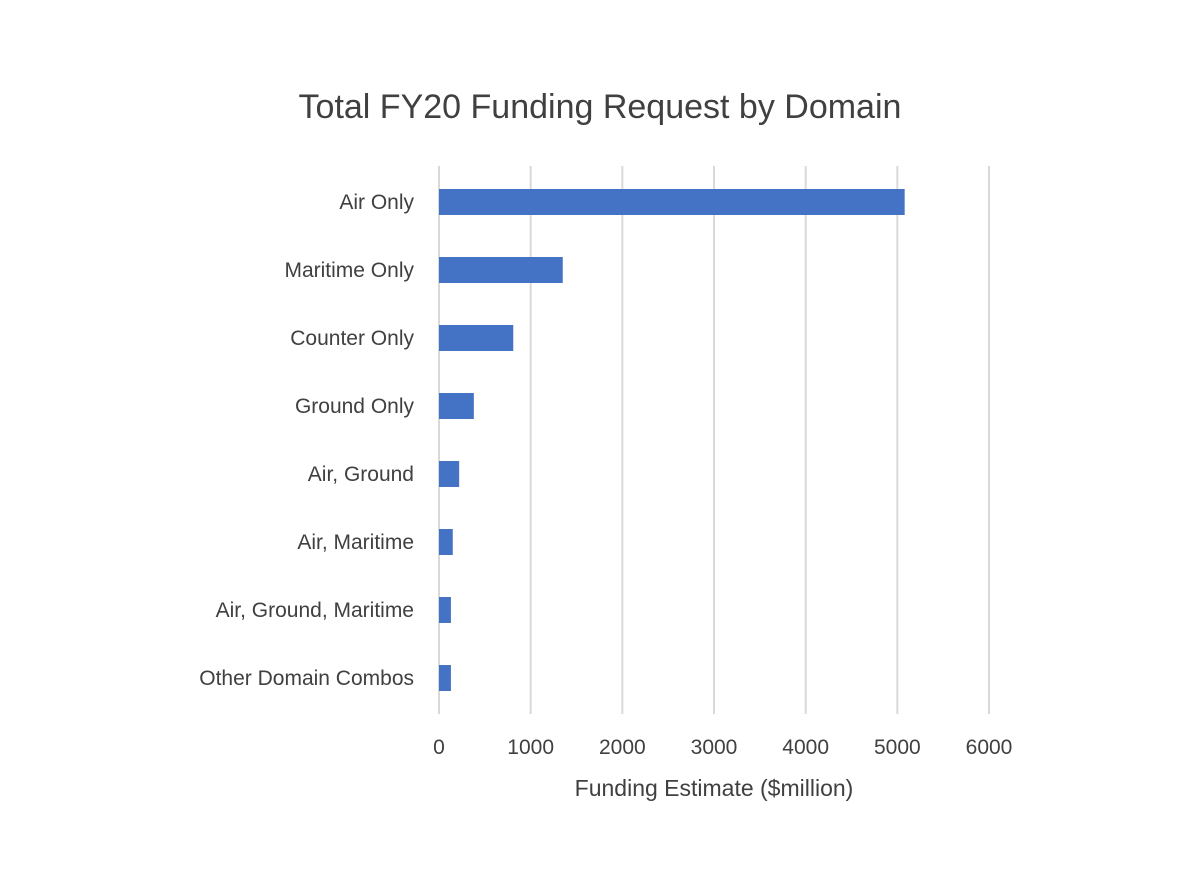  Describe the element at coordinates (805, 747) in the screenshot. I see `x-tick-label: 4000` at that location.